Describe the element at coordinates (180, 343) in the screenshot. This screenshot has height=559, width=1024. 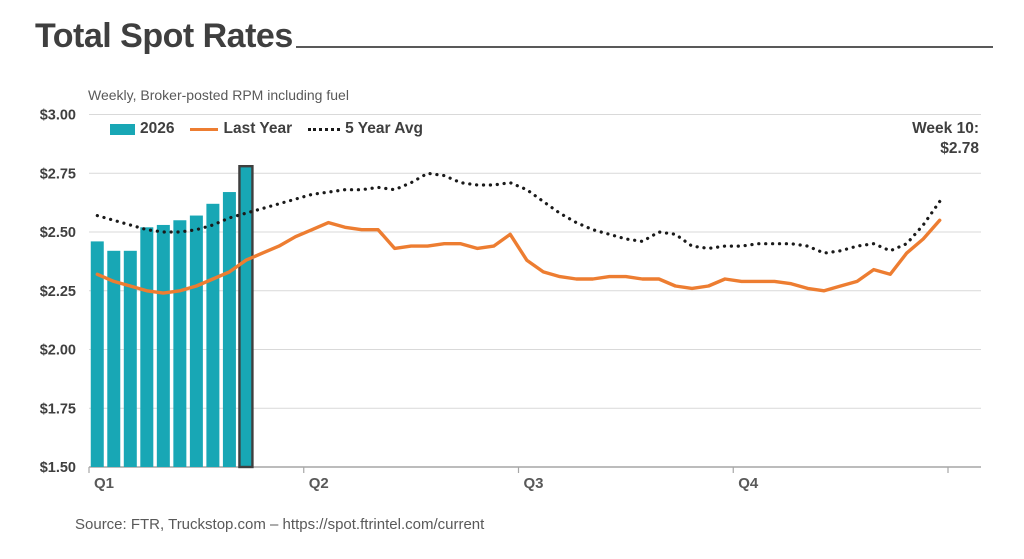
I see `bar-week6` at that location.